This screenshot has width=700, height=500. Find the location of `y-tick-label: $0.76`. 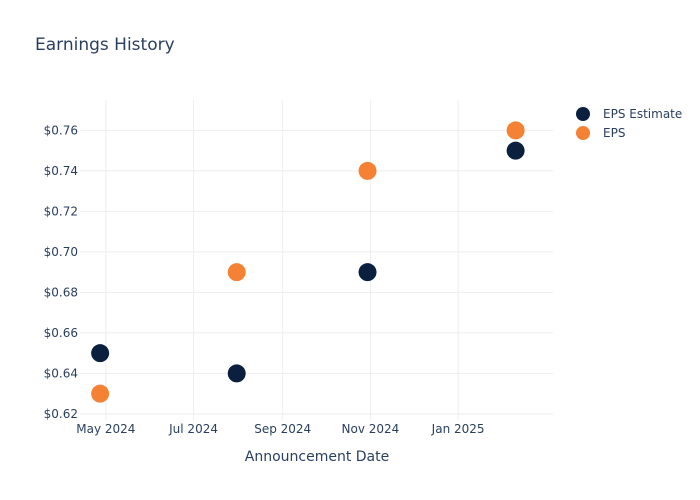

y-tick-label: $0.76 is located at coordinates (61, 130).